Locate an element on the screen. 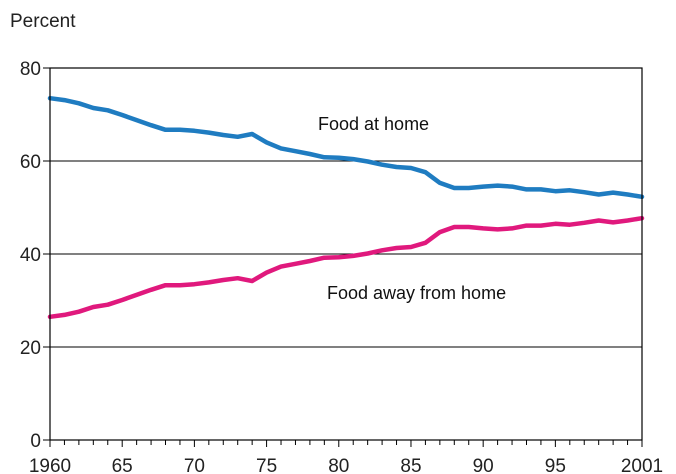  y-tick-label-80: 80 is located at coordinates (30, 69).